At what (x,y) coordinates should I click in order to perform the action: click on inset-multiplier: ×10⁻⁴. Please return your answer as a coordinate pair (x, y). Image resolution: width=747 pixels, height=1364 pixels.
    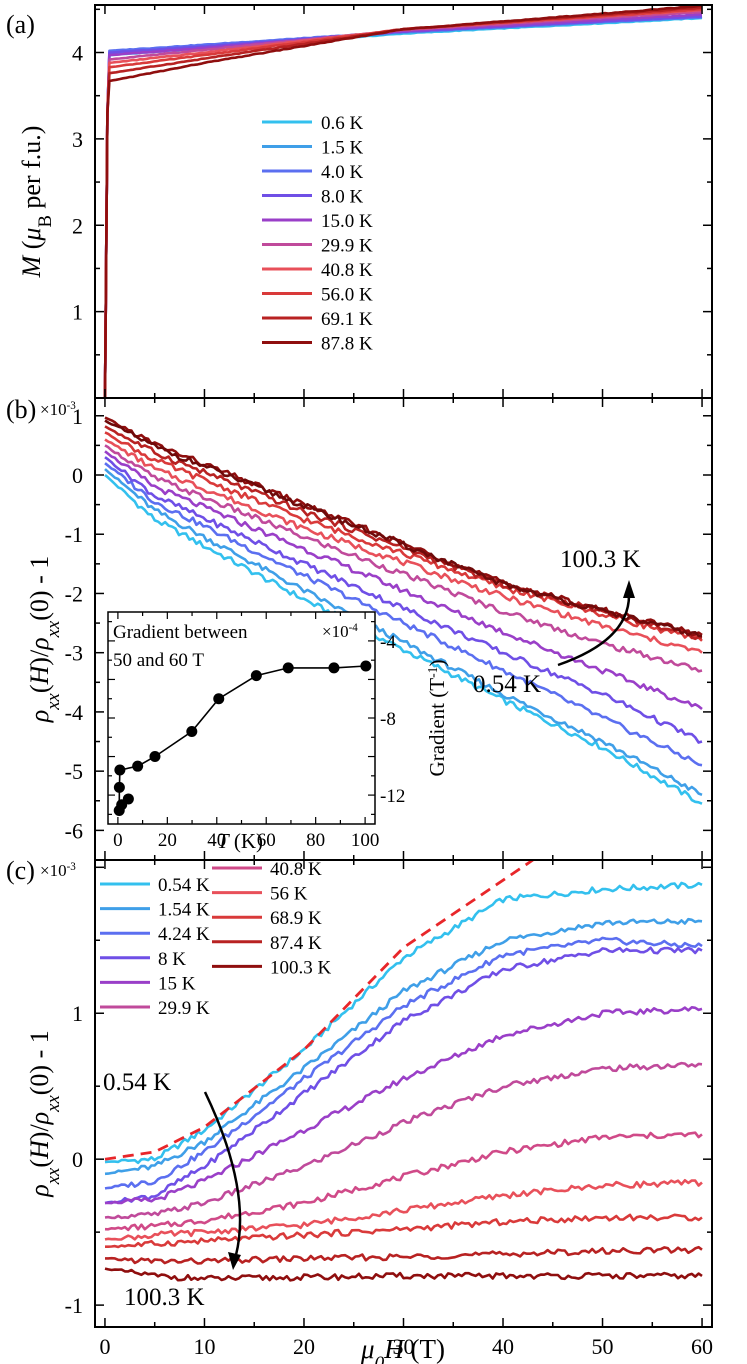
    Looking at the image, I should click on (340, 631).